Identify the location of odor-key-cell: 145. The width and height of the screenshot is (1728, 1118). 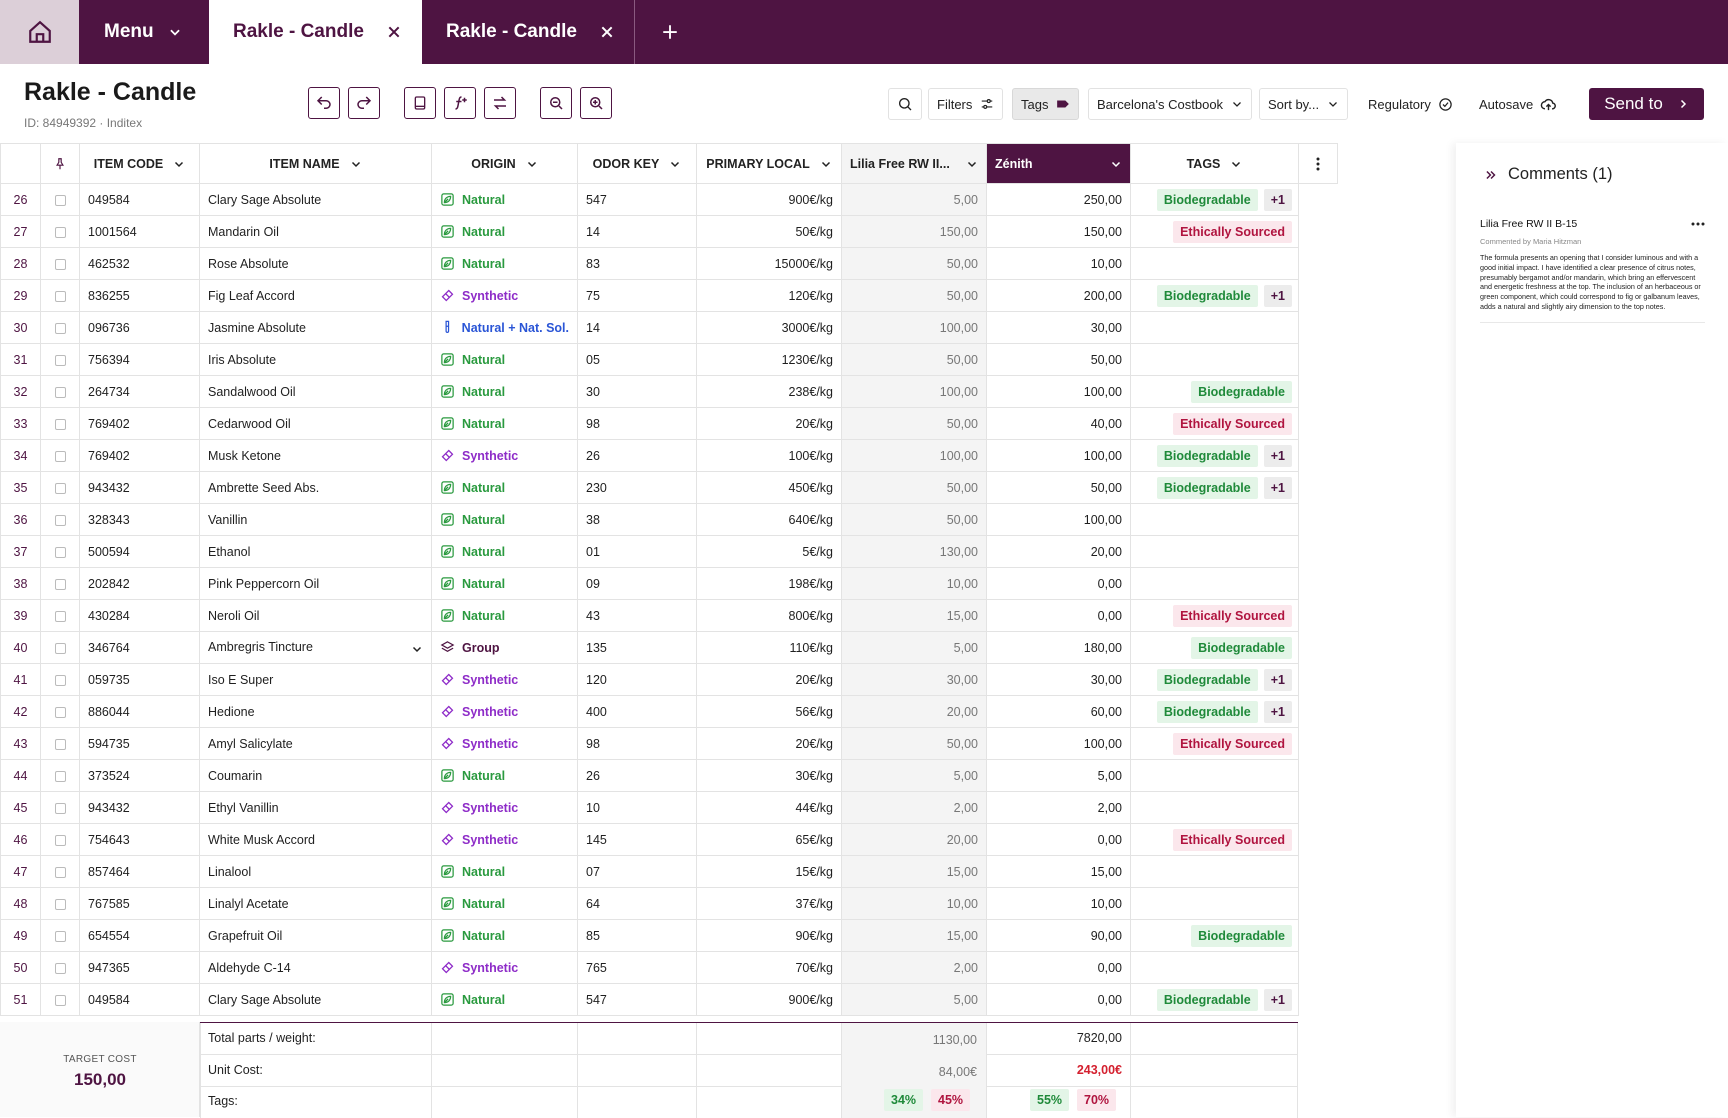
(637, 839).